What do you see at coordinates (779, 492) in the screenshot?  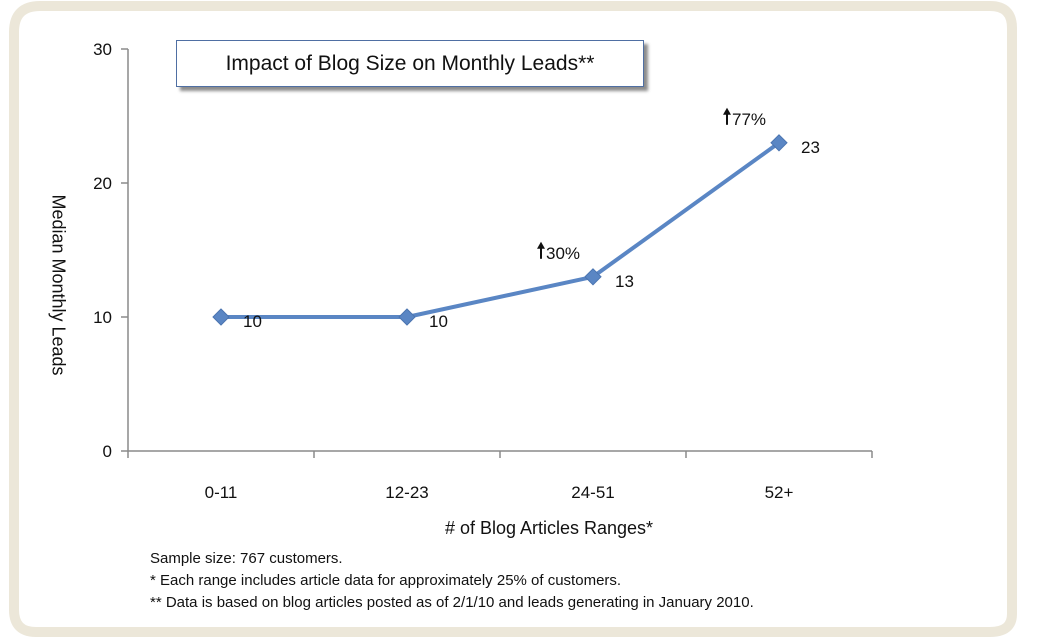 I see `x-tick-label: 52+` at bounding box center [779, 492].